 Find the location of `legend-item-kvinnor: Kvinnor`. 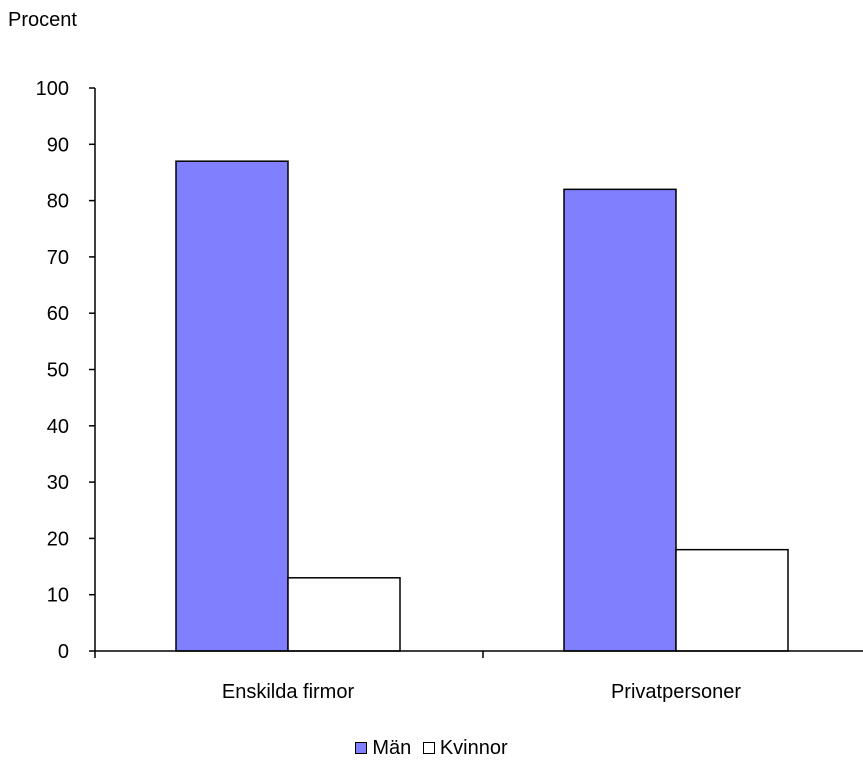

legend-item-kvinnor: Kvinnor is located at coordinates (465, 748).